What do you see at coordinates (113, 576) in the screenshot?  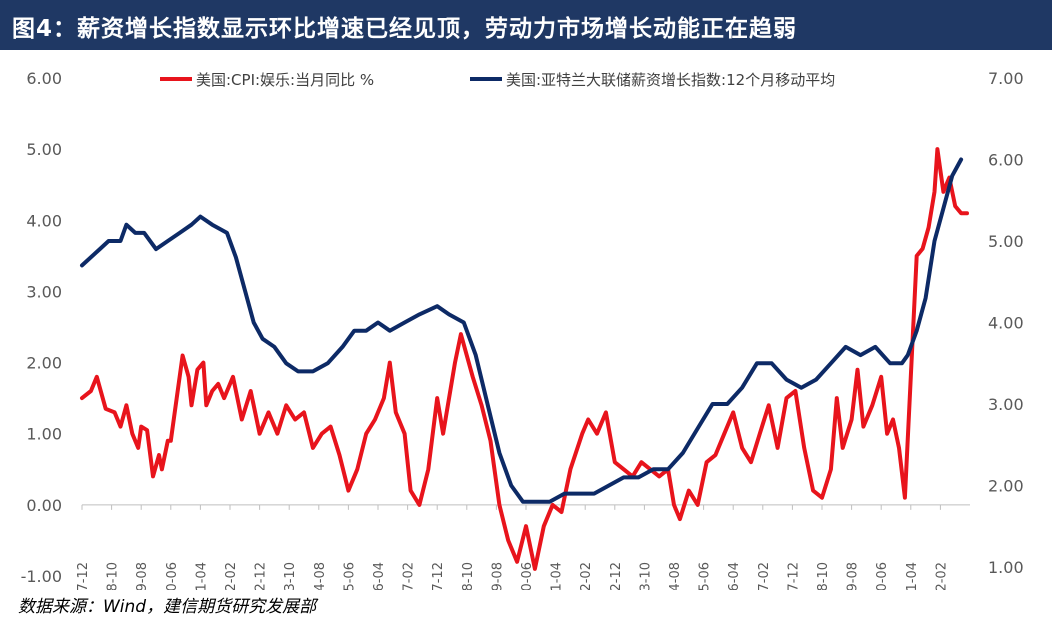 I see `x-tick-label: 1998-10` at bounding box center [113, 576].